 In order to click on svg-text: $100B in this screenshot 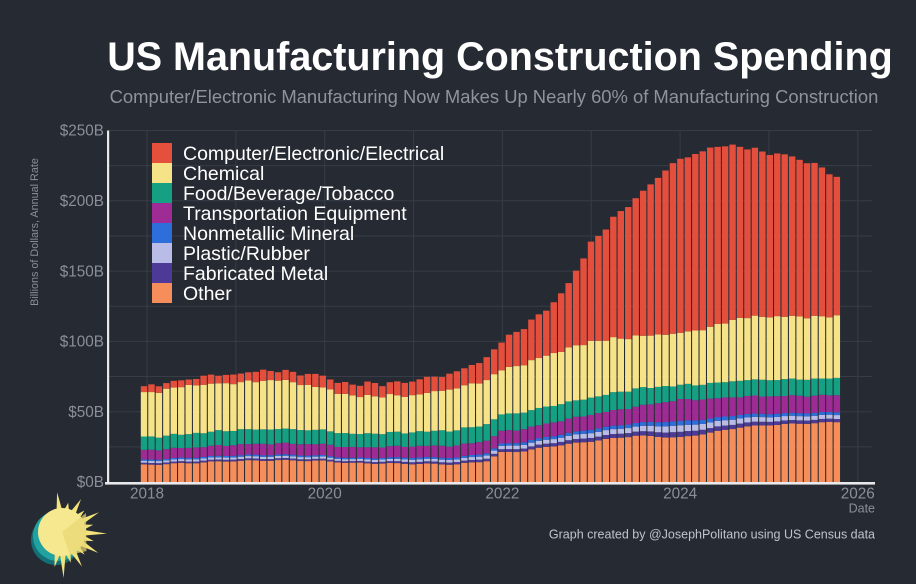, I will do `click(82, 342)`.